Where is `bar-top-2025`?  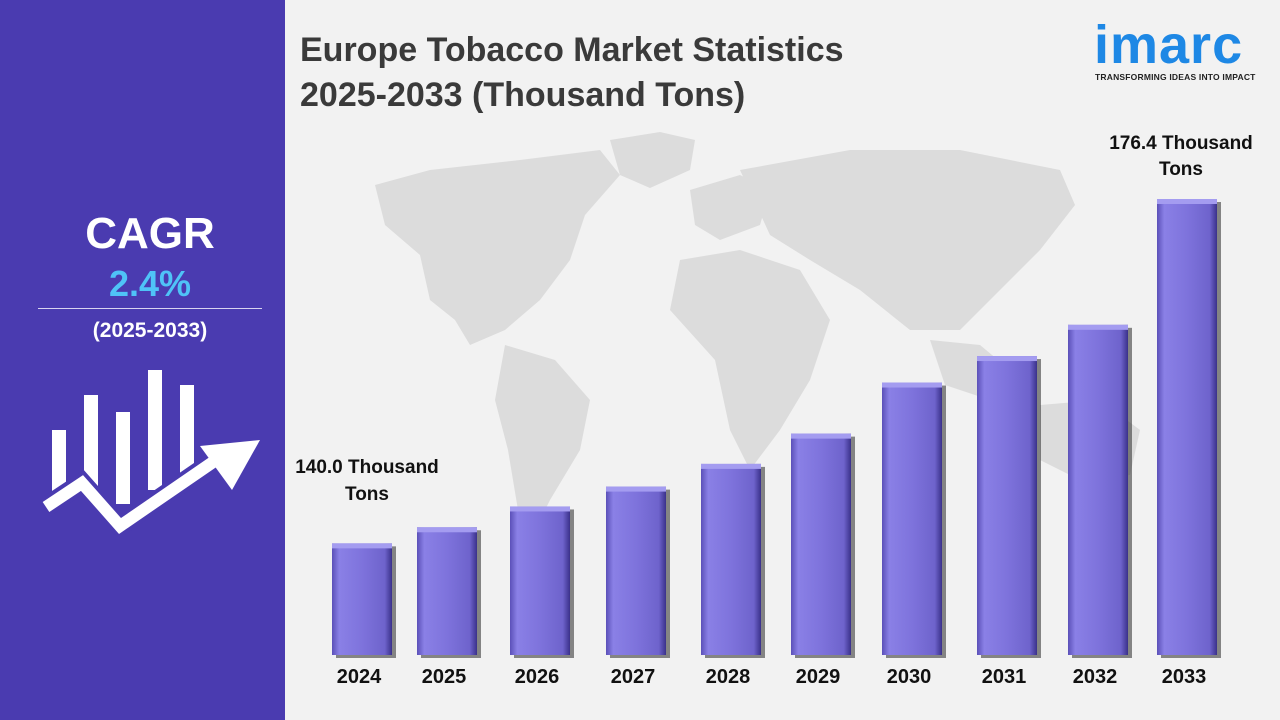
bar-top-2025 is located at coordinates (447, 530).